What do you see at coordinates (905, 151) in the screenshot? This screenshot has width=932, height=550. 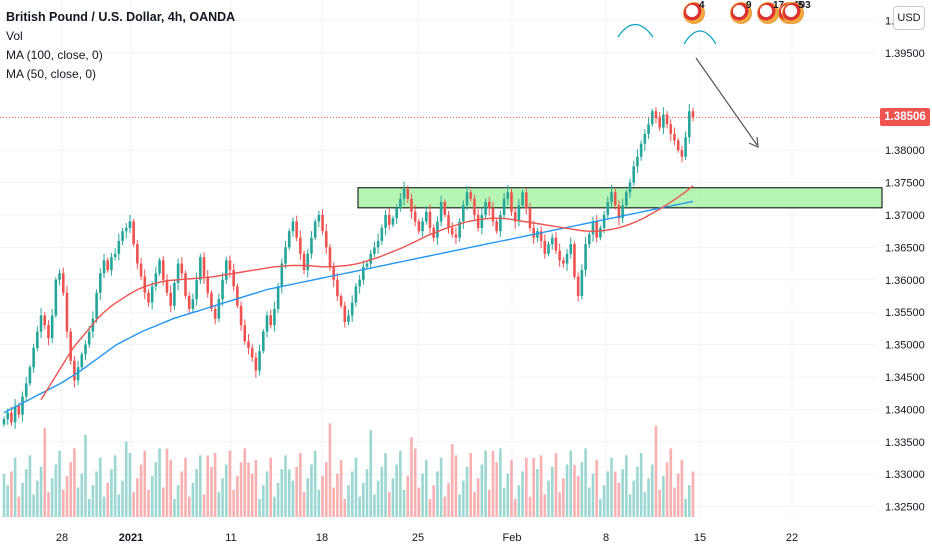 I see `price-tick-label: 1.38000` at bounding box center [905, 151].